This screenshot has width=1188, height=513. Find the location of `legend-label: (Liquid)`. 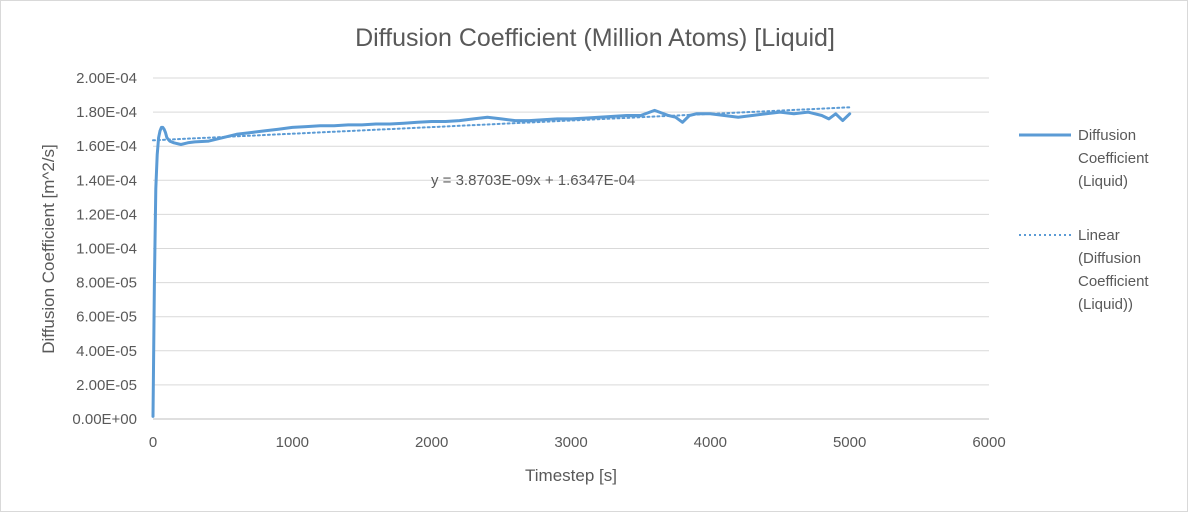

legend-label: (Liquid) is located at coordinates (1103, 181).